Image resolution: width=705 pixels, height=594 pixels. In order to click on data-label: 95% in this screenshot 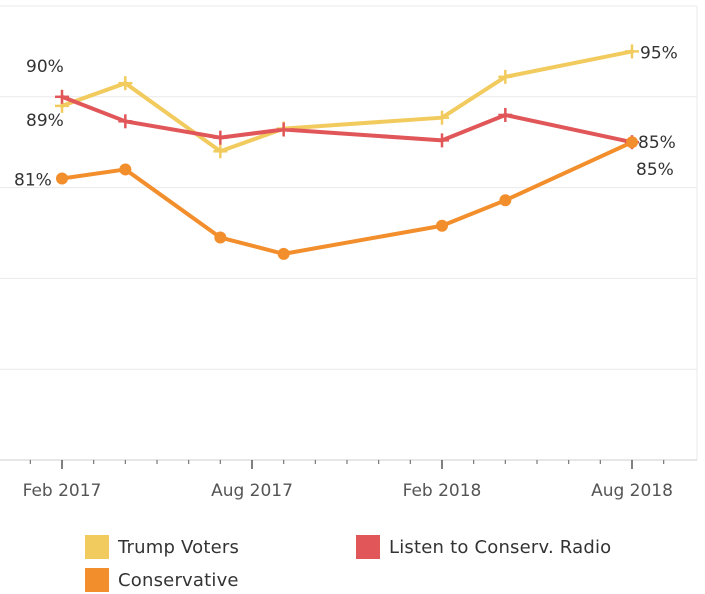, I will do `click(659, 53)`.